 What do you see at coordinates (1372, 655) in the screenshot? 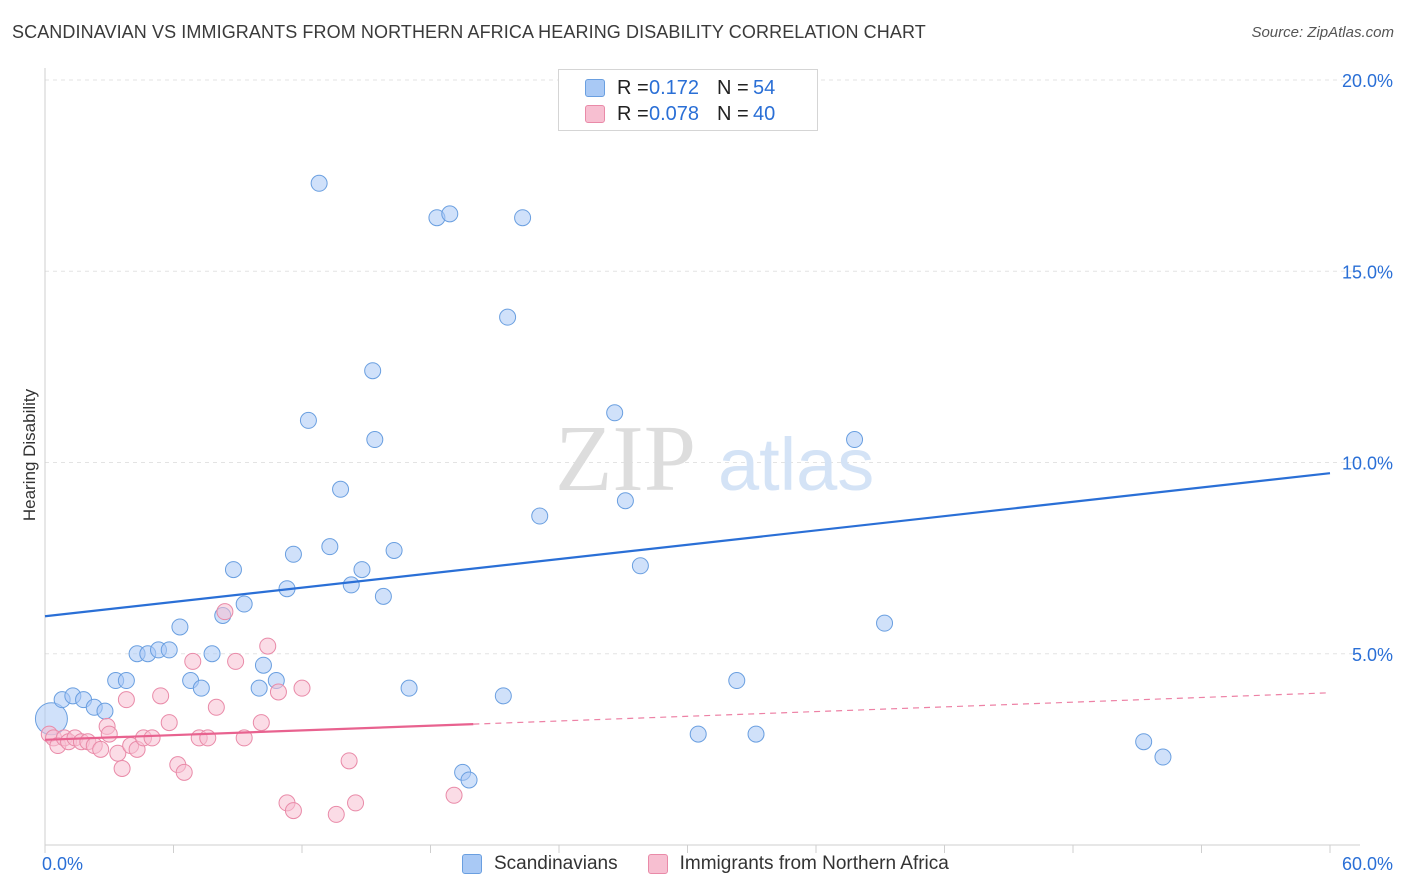
I see `y-tick-label: 5.0%` at bounding box center [1372, 655].